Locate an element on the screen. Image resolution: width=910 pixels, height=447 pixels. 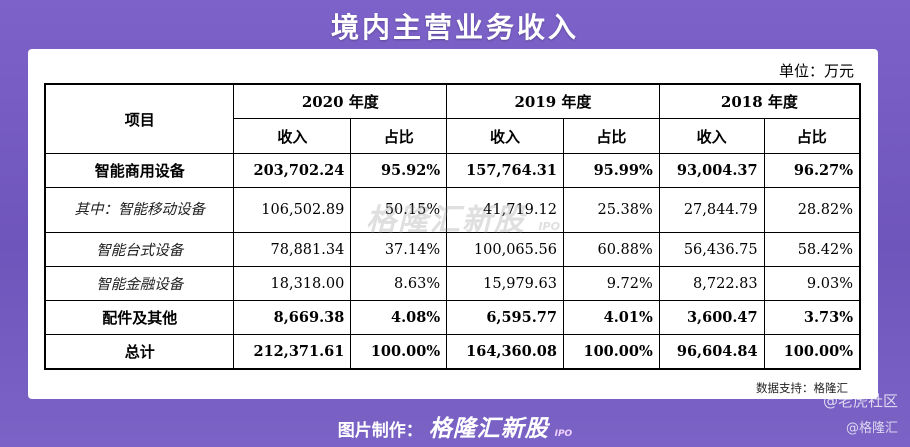
cell-income: 18,318.00 is located at coordinates (292, 283).